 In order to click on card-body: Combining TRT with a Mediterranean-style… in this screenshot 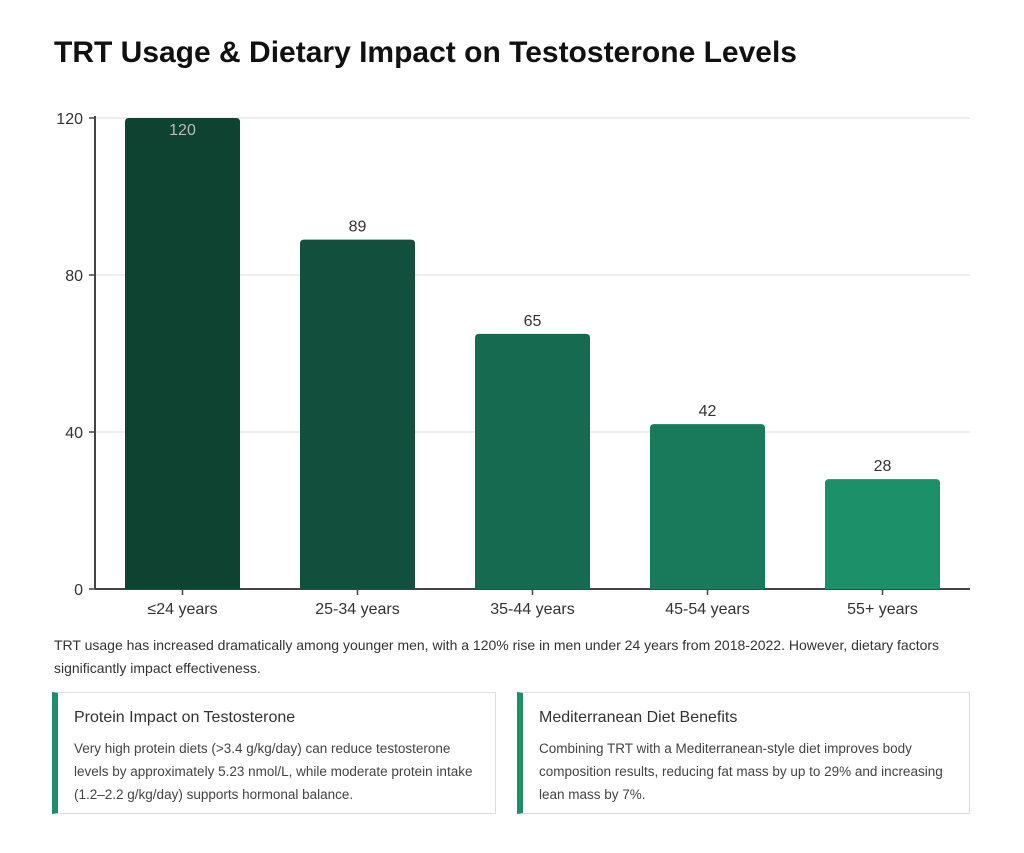, I will do `click(741, 771)`.